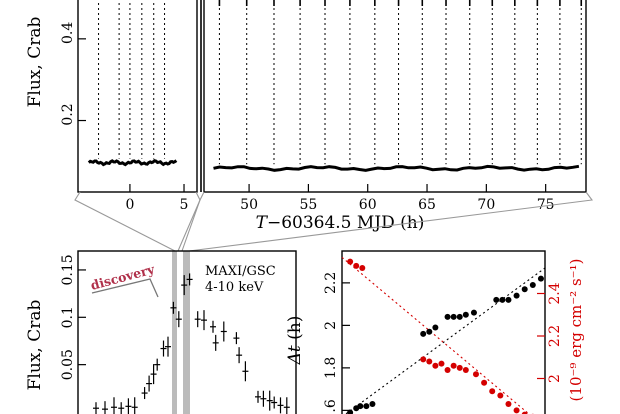 The height and width of the screenshot is (414, 620). I want to click on br-right-y-tick-label-1: 2.2, so click(555, 336).